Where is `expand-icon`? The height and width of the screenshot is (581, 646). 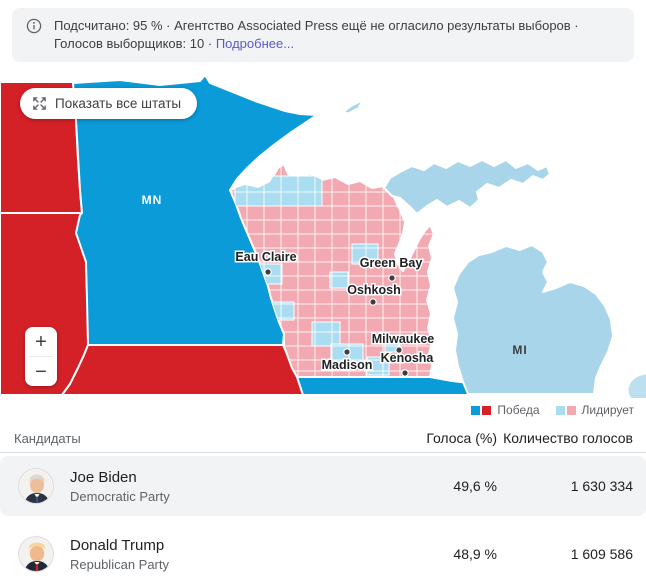
expand-icon is located at coordinates (39, 103).